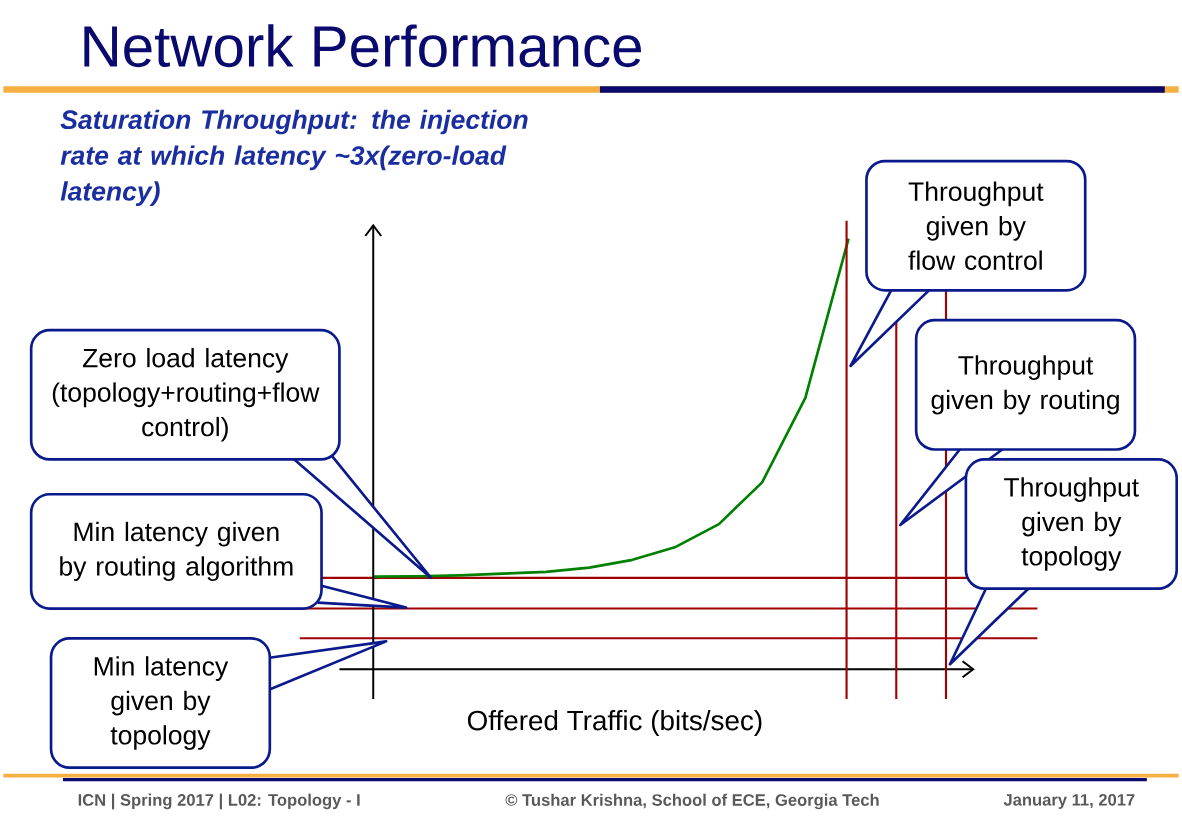 Image resolution: width=1182 pixels, height=835 pixels. What do you see at coordinates (294, 157) in the screenshot?
I see `chart-subtitle: Saturation Throughput: the injection rate at which latency ~3x(zero-load latency)` at bounding box center [294, 157].